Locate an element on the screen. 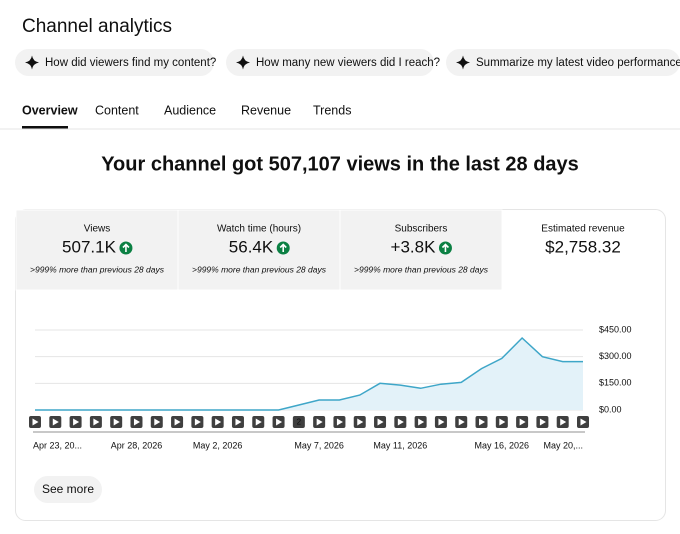  stat-label: Estimated revenue is located at coordinates (583, 229).